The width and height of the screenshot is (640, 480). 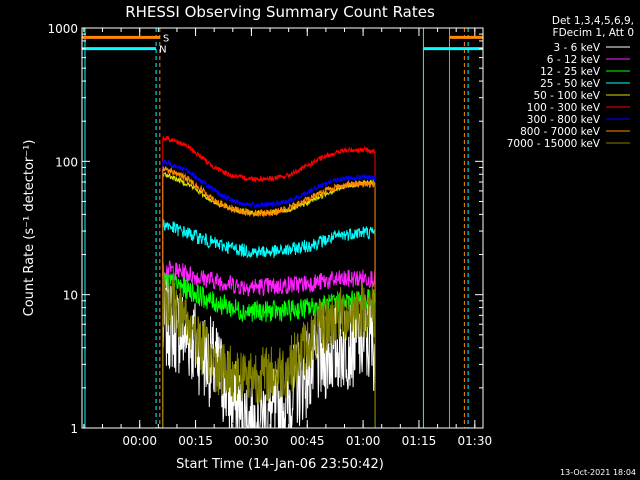 I want to click on legend-label-6-12-kev: 6 - 12 keV, so click(x=574, y=60).